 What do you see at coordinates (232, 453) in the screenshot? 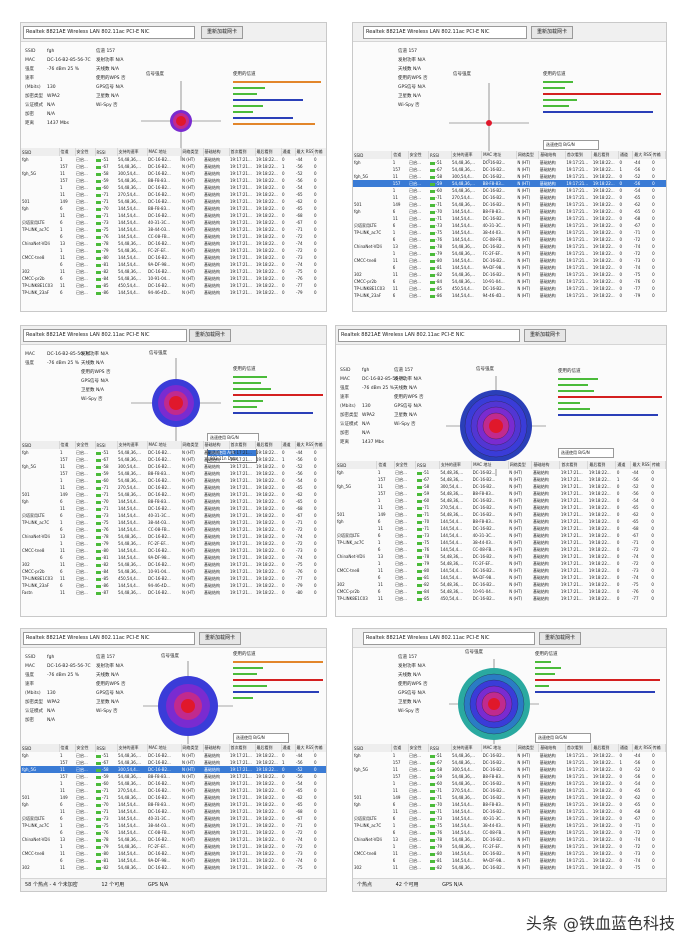
I see `speed-option: 选速使用 A/N` at bounding box center [232, 453].